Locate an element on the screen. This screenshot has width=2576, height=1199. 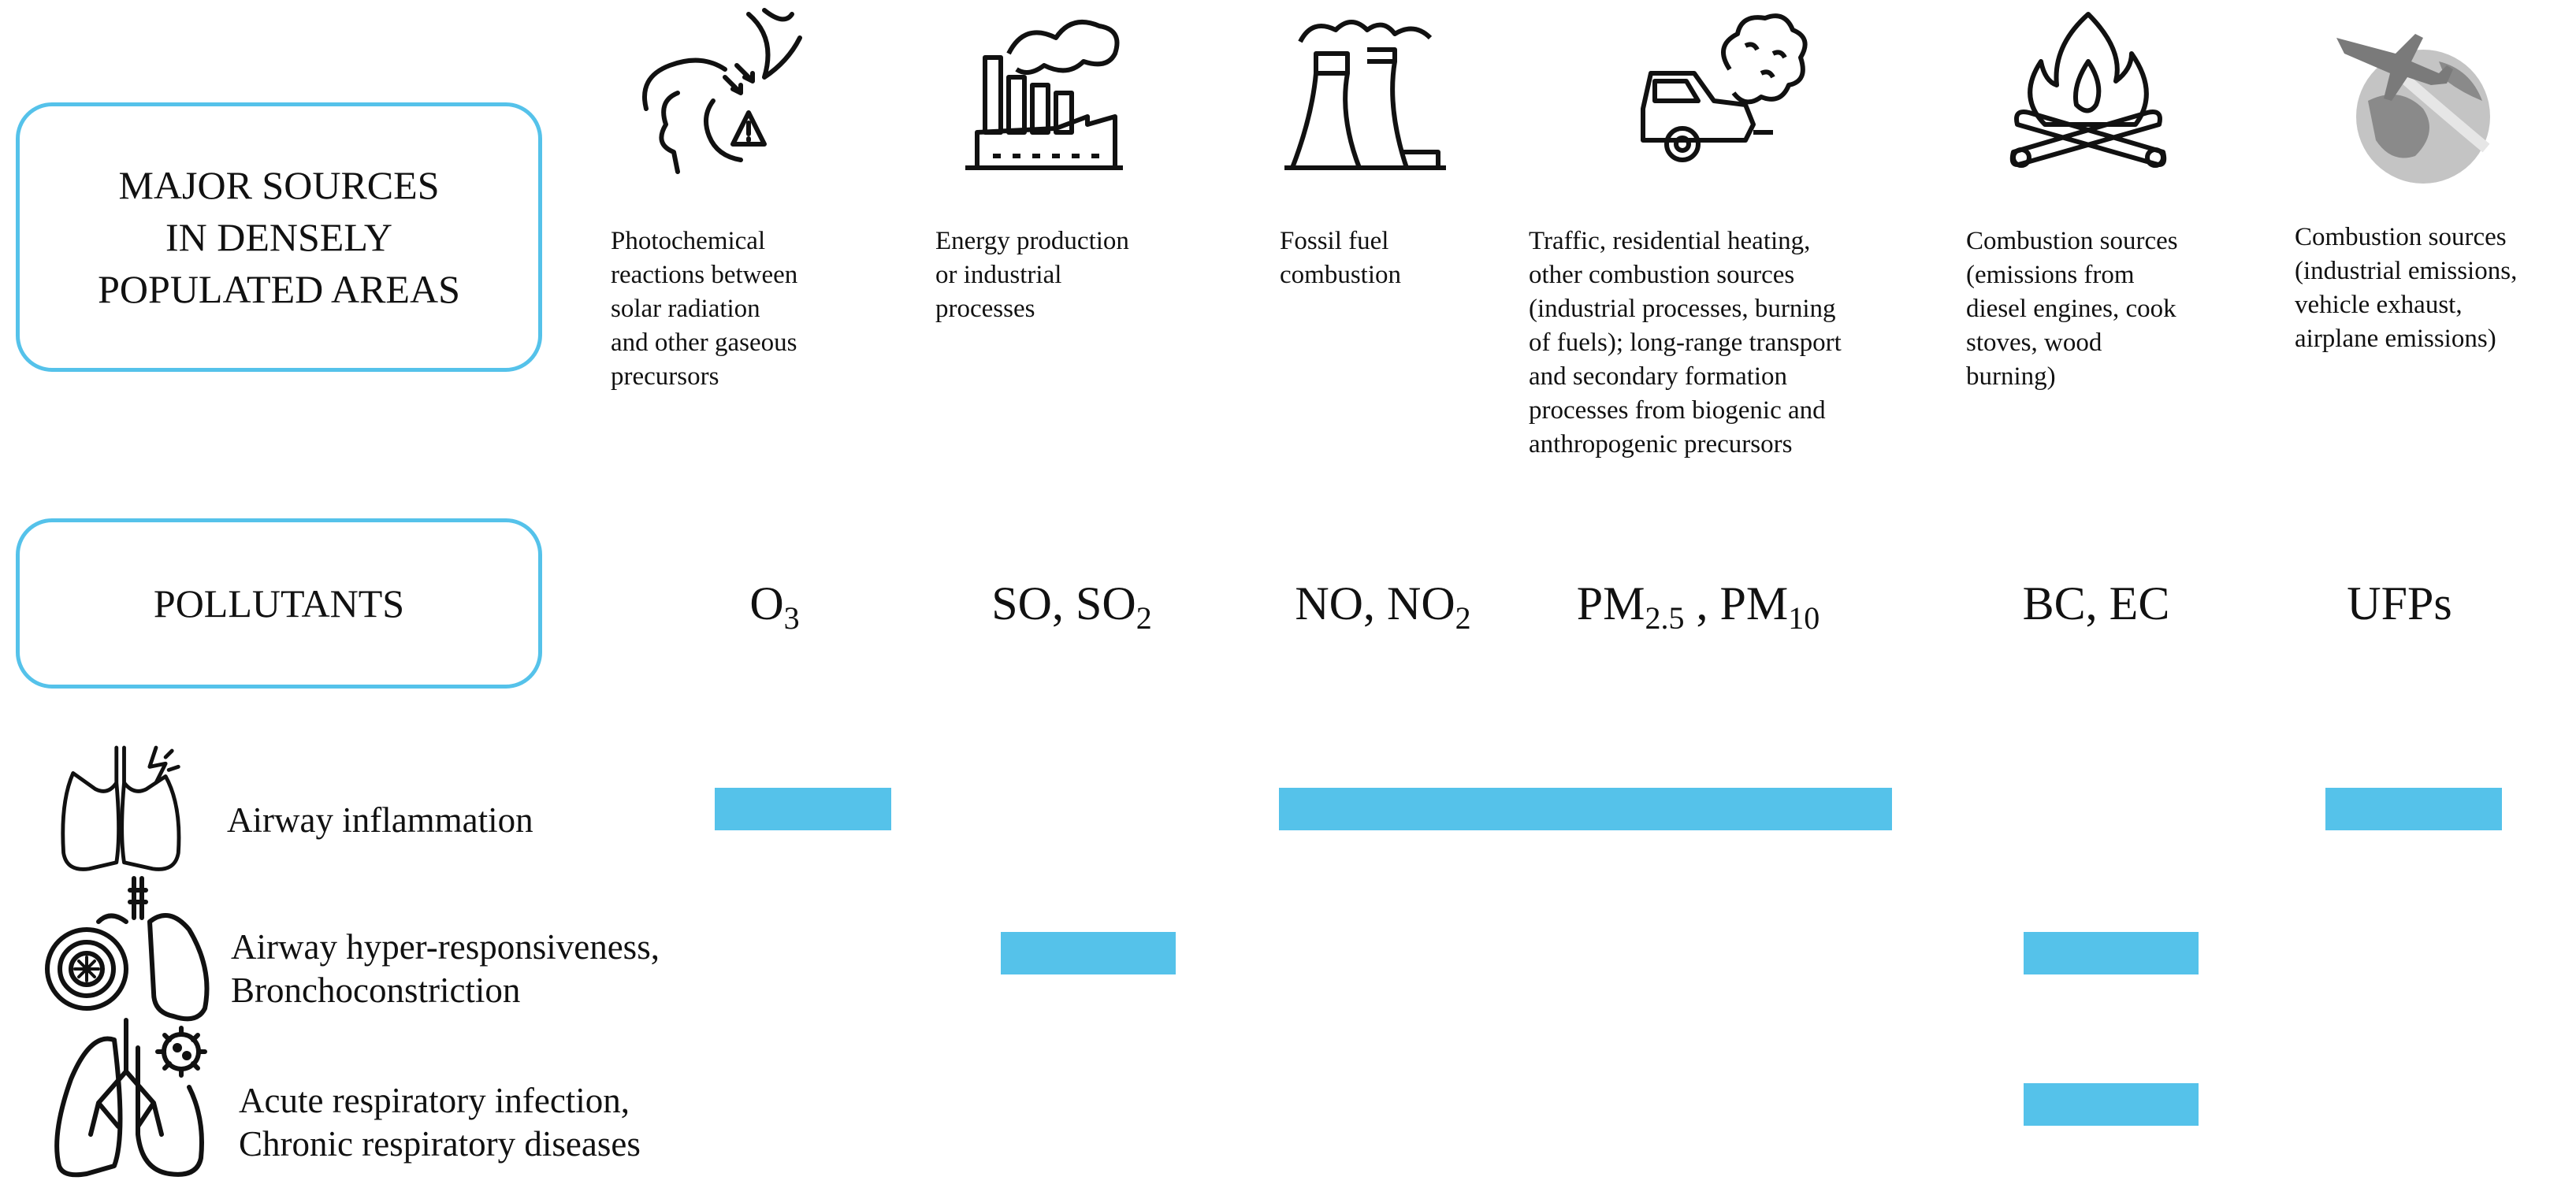
bar-inflammation-ufps is located at coordinates (2413, 809).